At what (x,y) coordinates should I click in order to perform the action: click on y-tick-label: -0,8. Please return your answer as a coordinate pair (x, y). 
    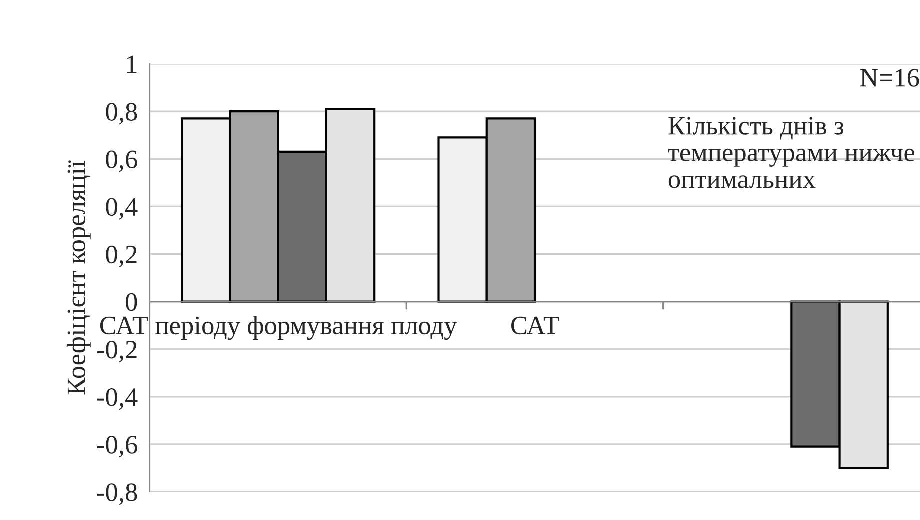
    Looking at the image, I should click on (117, 495).